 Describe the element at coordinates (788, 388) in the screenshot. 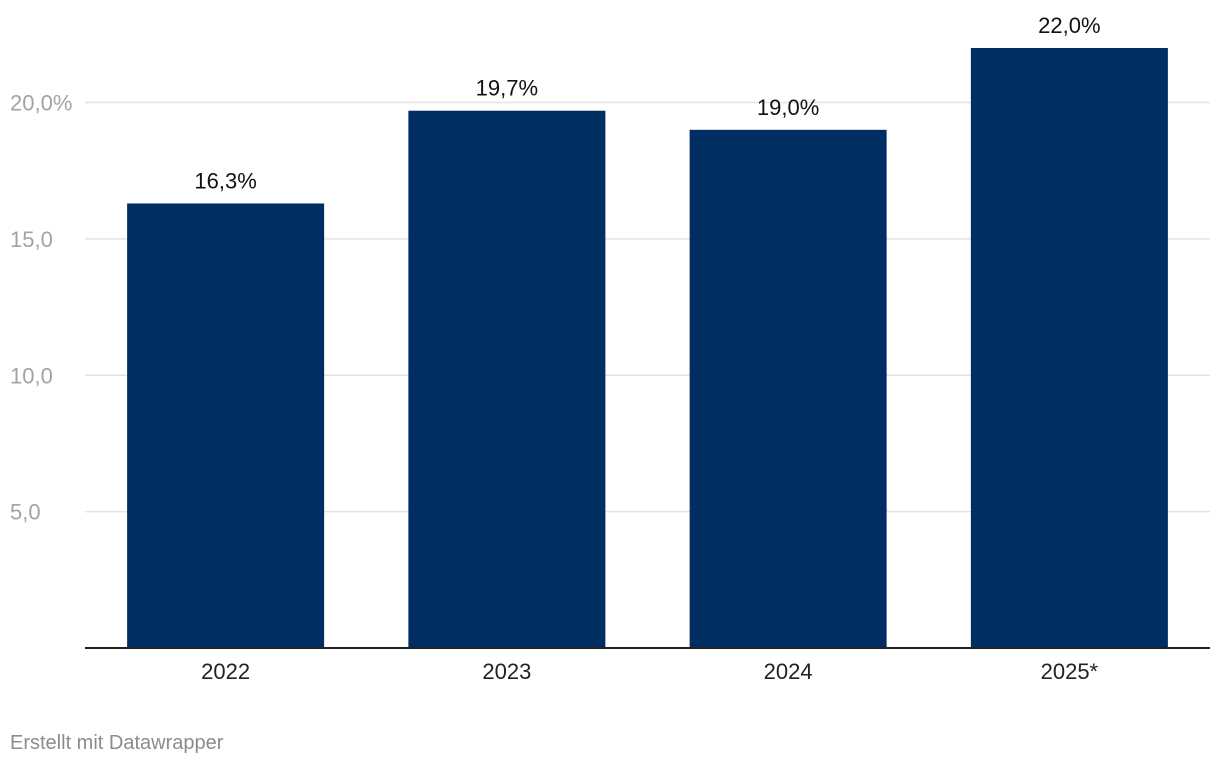

I see `bar-2024` at that location.